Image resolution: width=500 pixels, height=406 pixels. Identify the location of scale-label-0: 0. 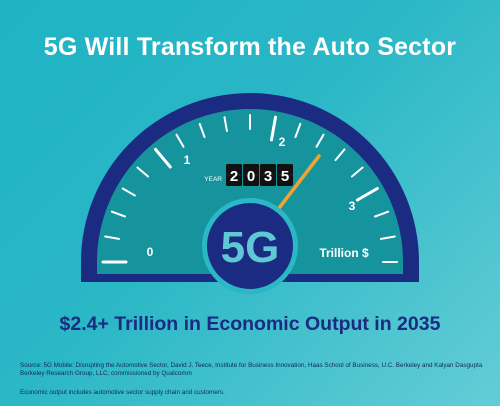
(150, 252).